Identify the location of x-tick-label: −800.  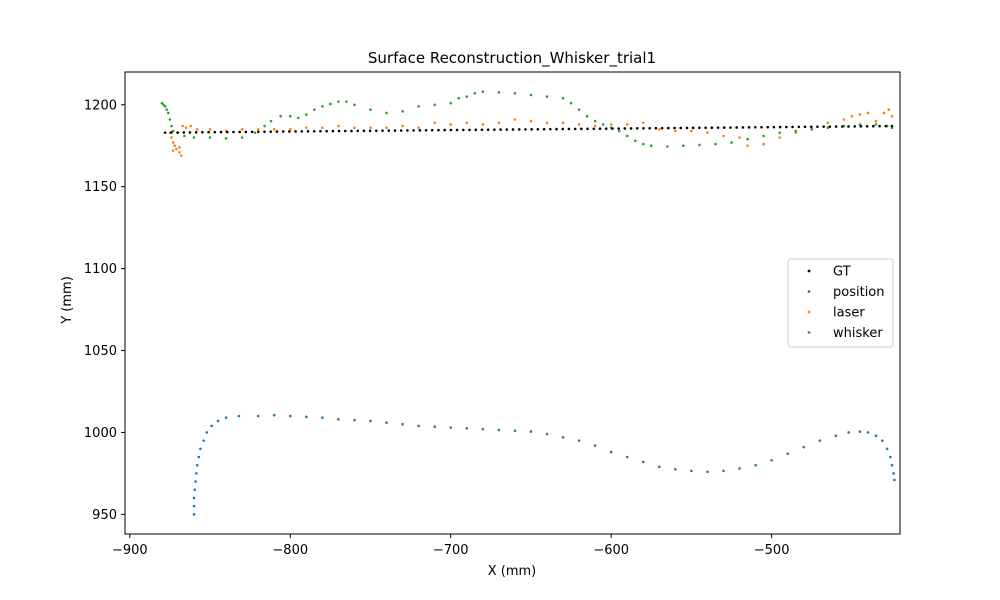
(290, 550).